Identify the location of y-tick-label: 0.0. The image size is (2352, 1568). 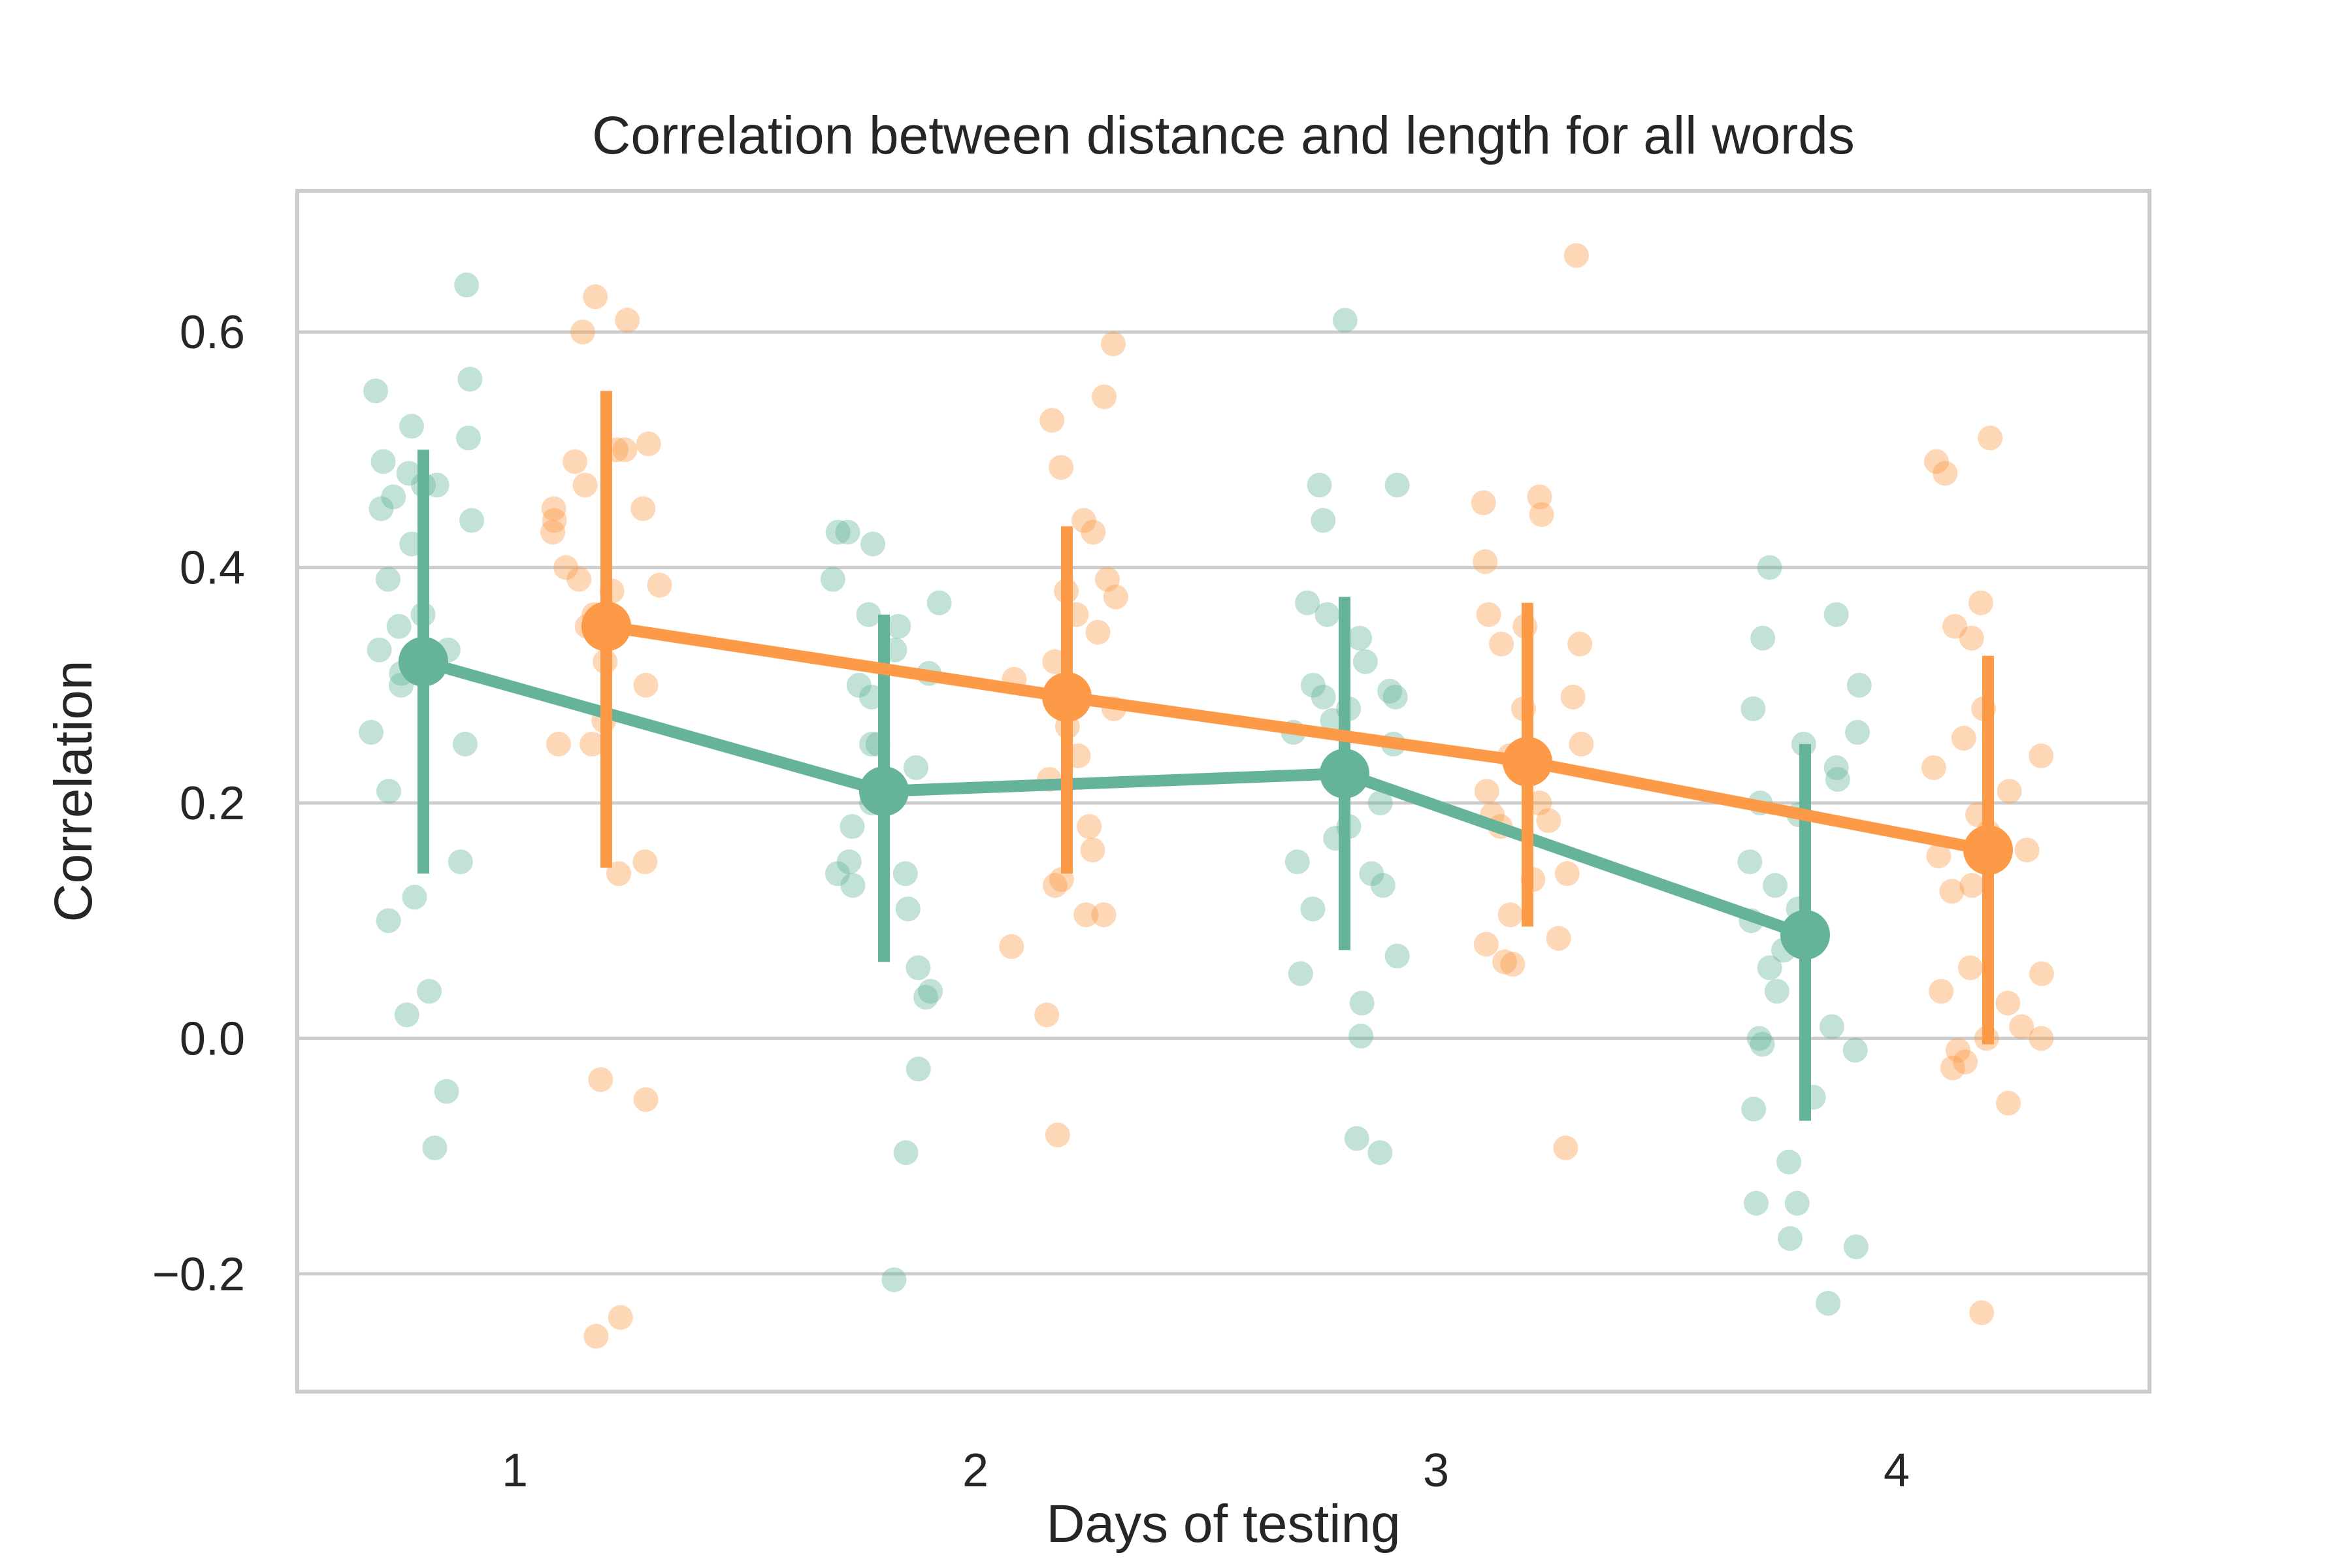
(212, 1039).